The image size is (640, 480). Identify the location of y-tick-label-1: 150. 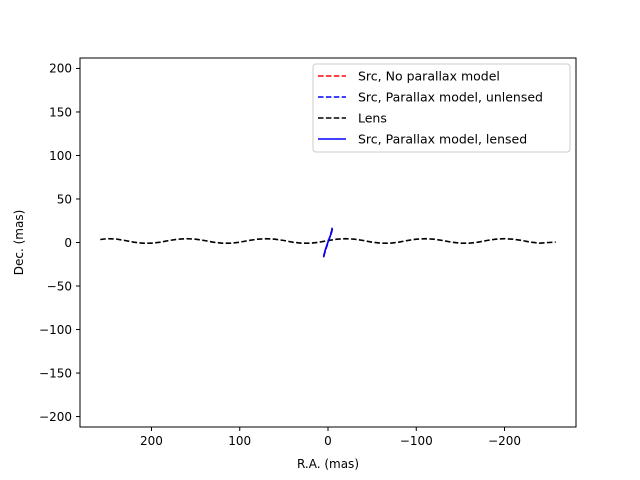
(60, 112).